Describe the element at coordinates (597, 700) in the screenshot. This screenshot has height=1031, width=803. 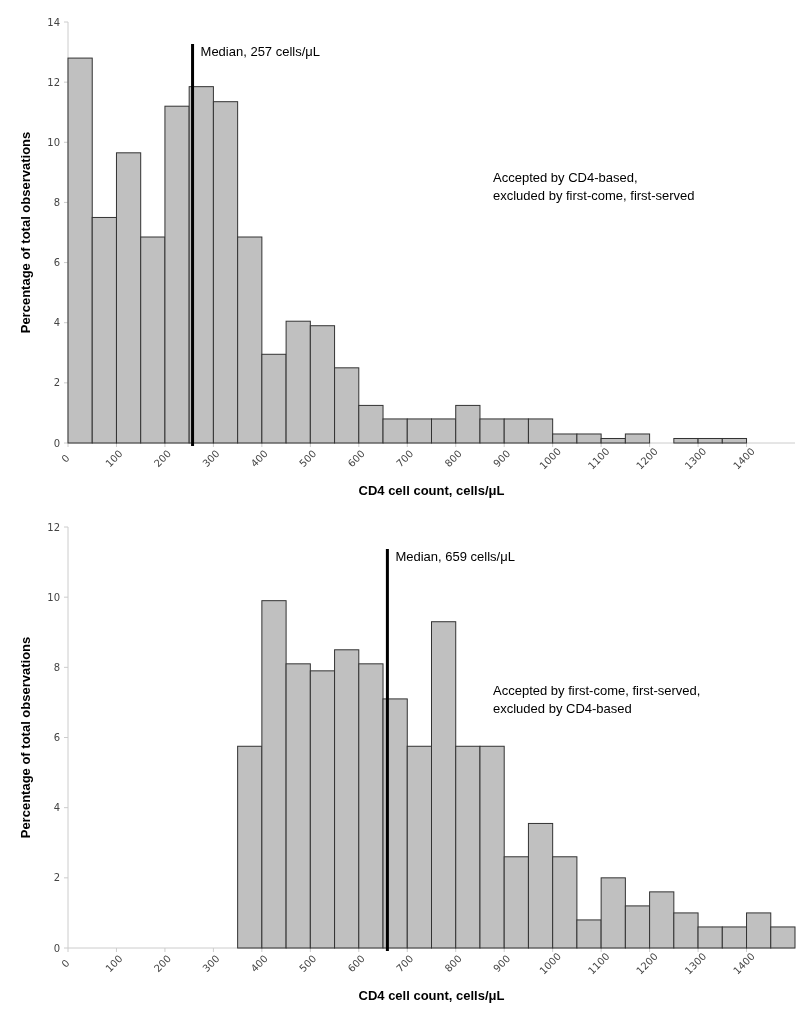
I see `annotation: Accepted by first-come, first-served, excluded by CD4-based` at that location.